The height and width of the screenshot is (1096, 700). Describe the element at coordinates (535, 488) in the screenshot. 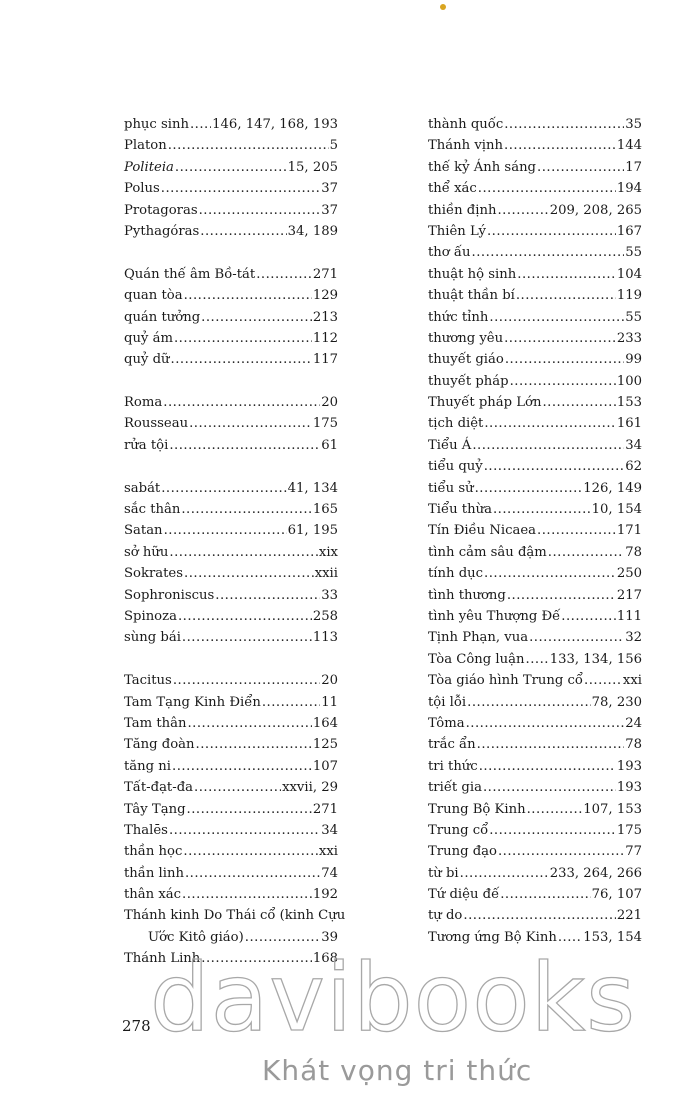

I see `index-entry: tiểu sử 126, 149` at that location.